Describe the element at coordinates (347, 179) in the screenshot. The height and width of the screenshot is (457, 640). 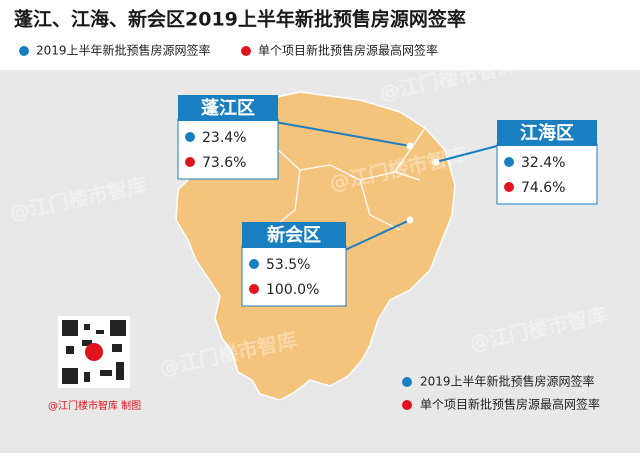
I see `district-border` at that location.